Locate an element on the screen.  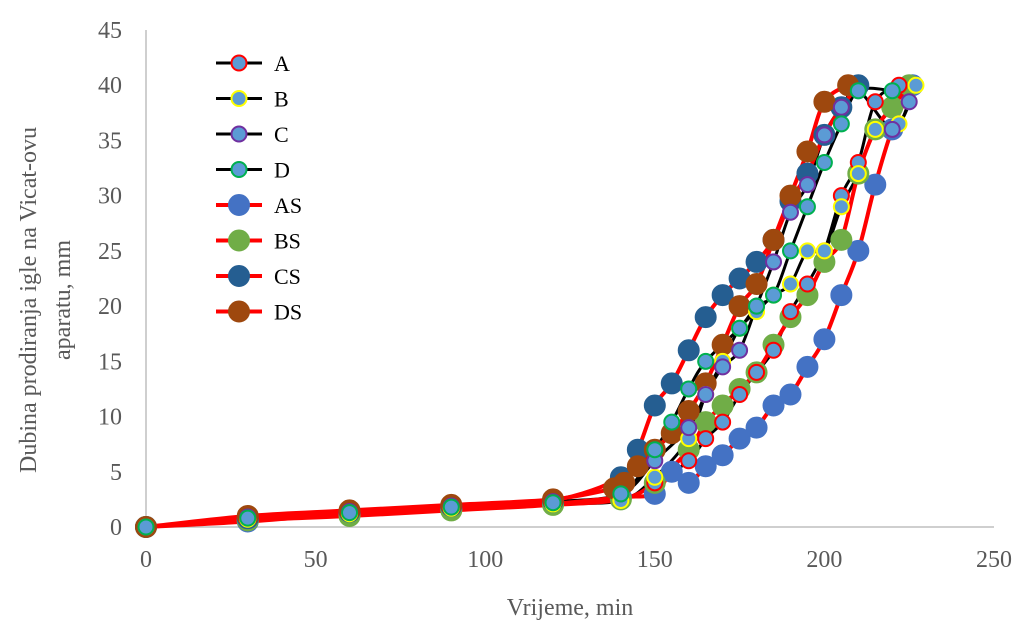
x-axis-title: Vrijeme, min is located at coordinates (570, 608).